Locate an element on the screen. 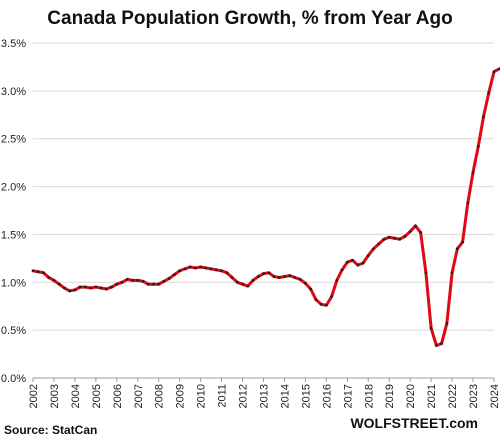 The height and width of the screenshot is (442, 500). x-tick-label: 2012 is located at coordinates (244, 396).